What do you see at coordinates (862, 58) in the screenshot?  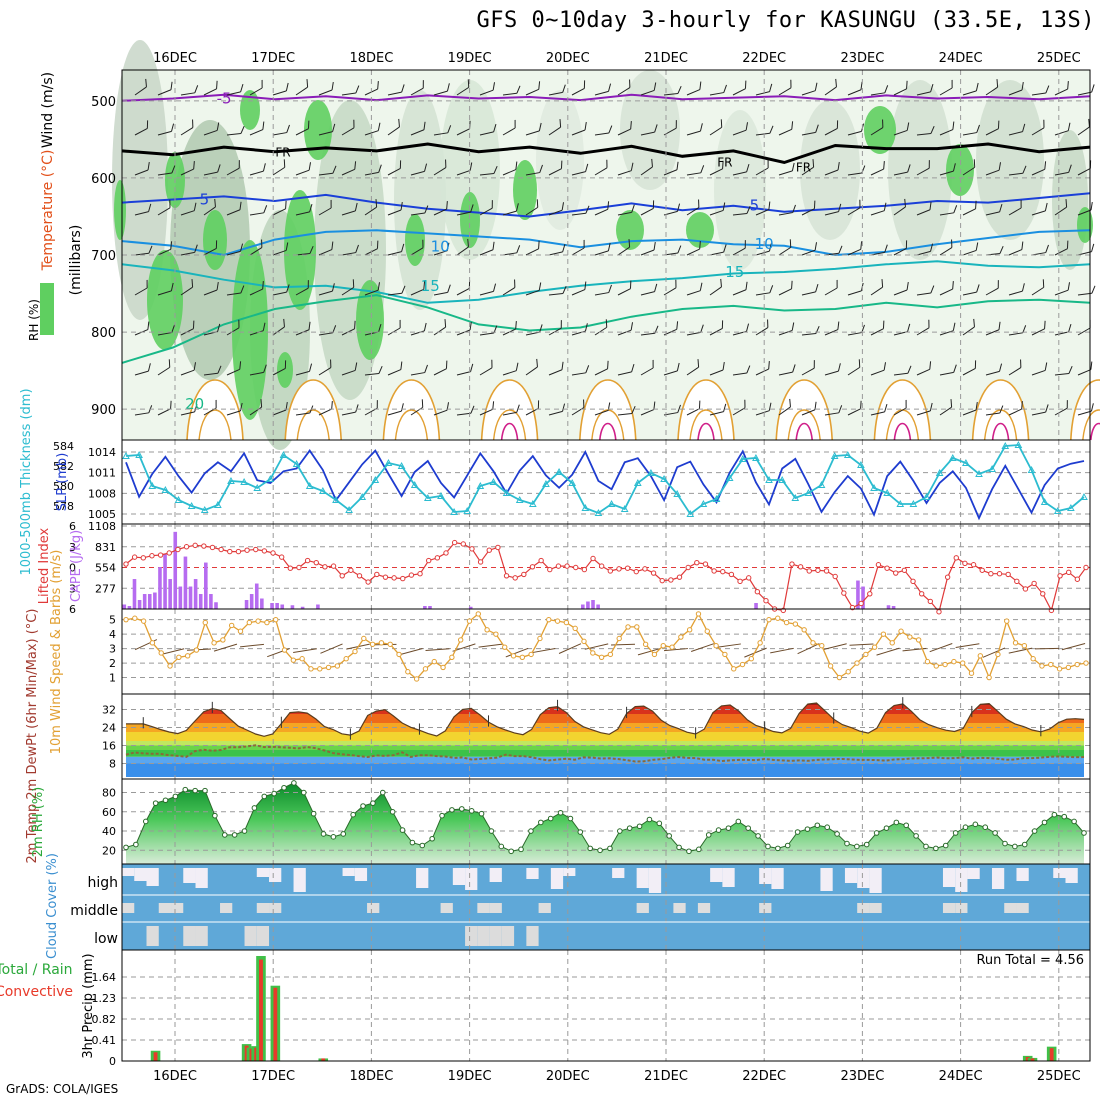 I see `date-label-top: 23DEC` at bounding box center [862, 58].